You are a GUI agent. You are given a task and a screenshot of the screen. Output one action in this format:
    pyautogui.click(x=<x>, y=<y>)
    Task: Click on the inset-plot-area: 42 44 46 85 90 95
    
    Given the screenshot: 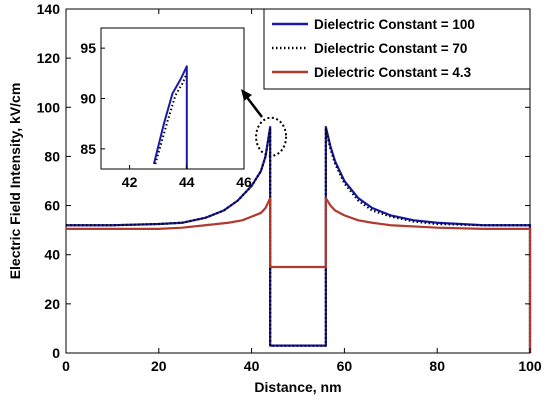 What is the action you would take?
    pyautogui.click(x=166, y=108)
    